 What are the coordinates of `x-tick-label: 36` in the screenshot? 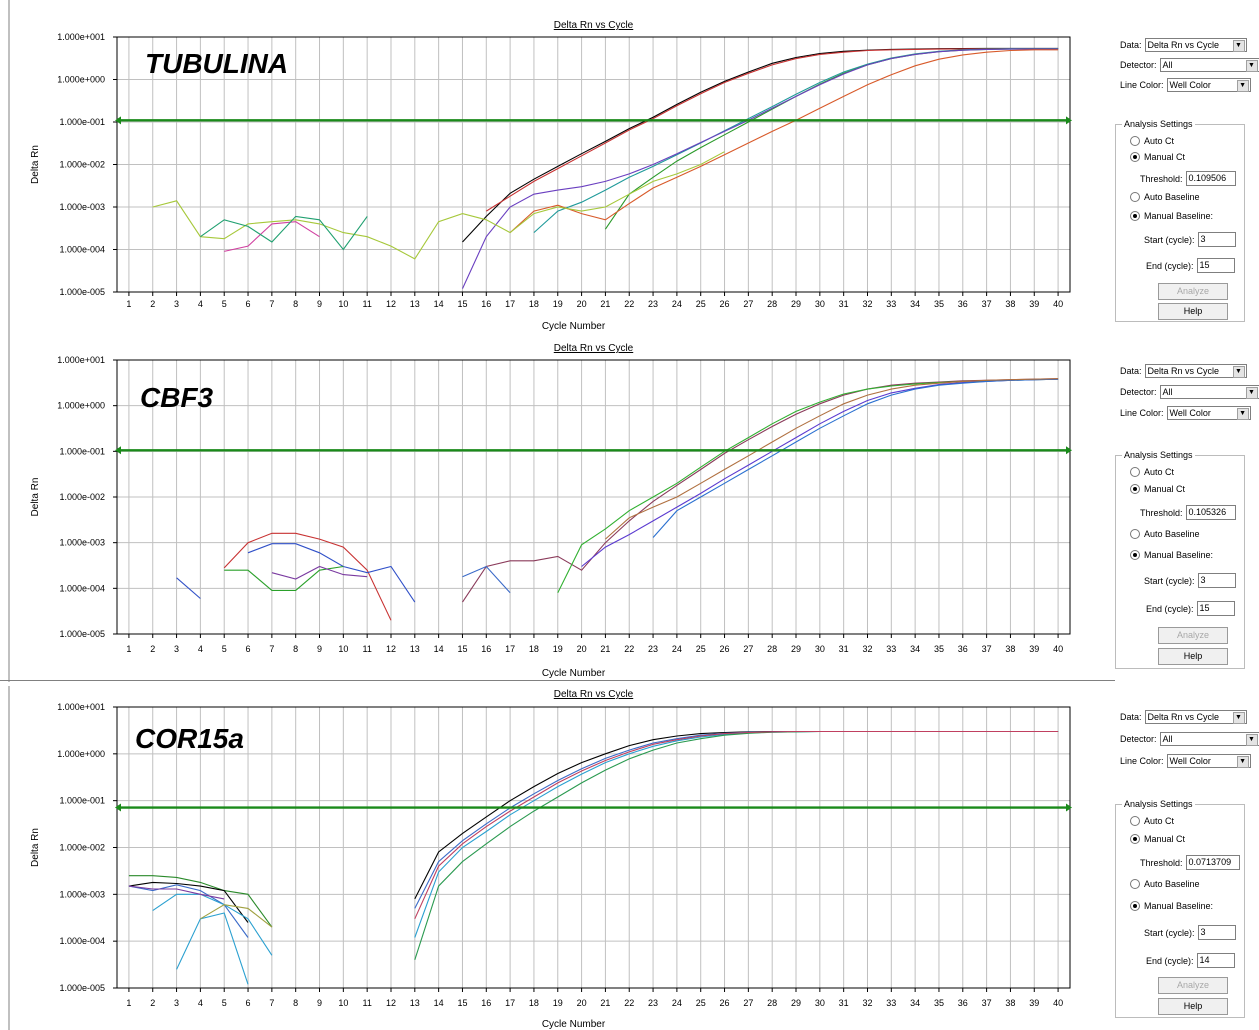 It's located at (963, 1003).